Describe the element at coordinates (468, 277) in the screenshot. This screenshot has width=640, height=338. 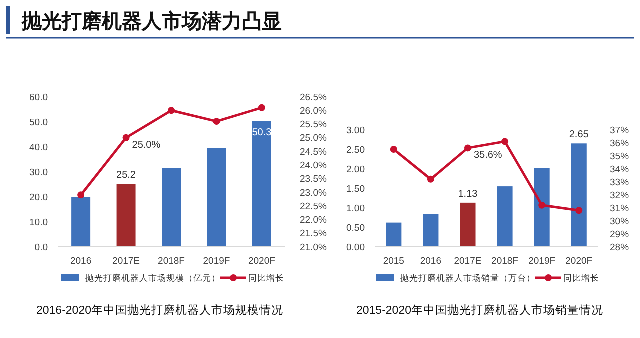
I see `legend-label: 抛光打磨机器人市场销量（万台）` at that location.